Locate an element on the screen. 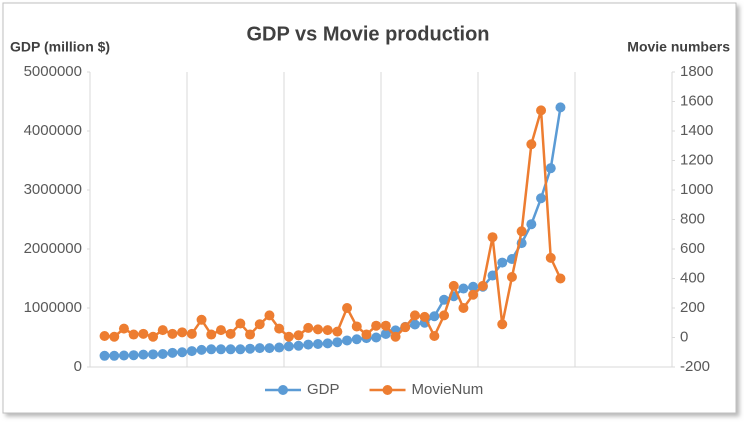 The width and height of the screenshot is (744, 422). legend-label: MovieNum is located at coordinates (448, 389).